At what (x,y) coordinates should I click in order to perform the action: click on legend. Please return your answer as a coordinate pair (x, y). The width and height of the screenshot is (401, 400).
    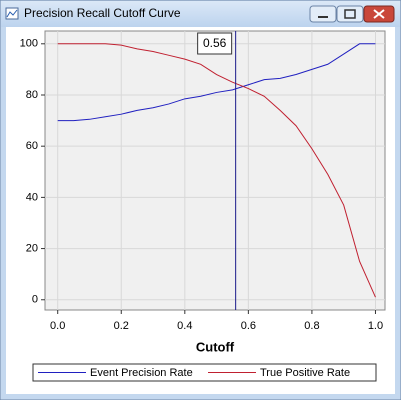
    Looking at the image, I should click on (204, 372).